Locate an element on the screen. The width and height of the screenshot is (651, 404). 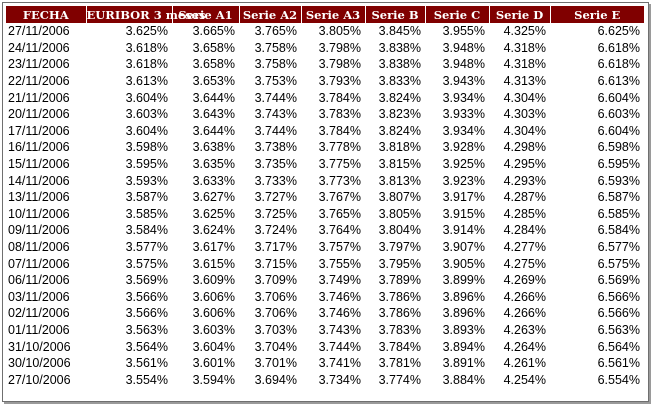
rate-cell: 3.773% is located at coordinates (339, 180).